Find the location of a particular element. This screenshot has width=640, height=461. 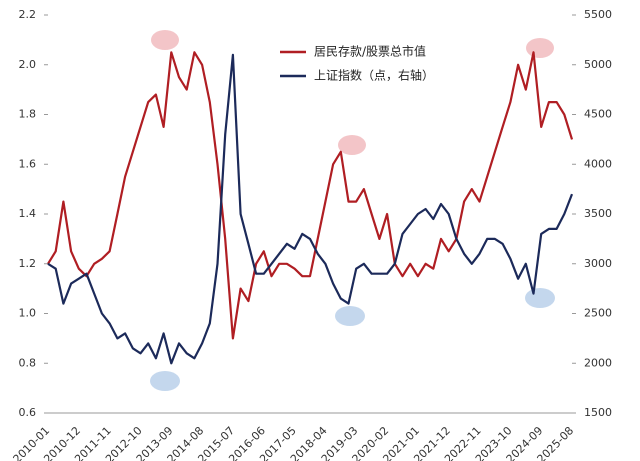

y-tick-label: 0.6 is located at coordinates (28, 412).